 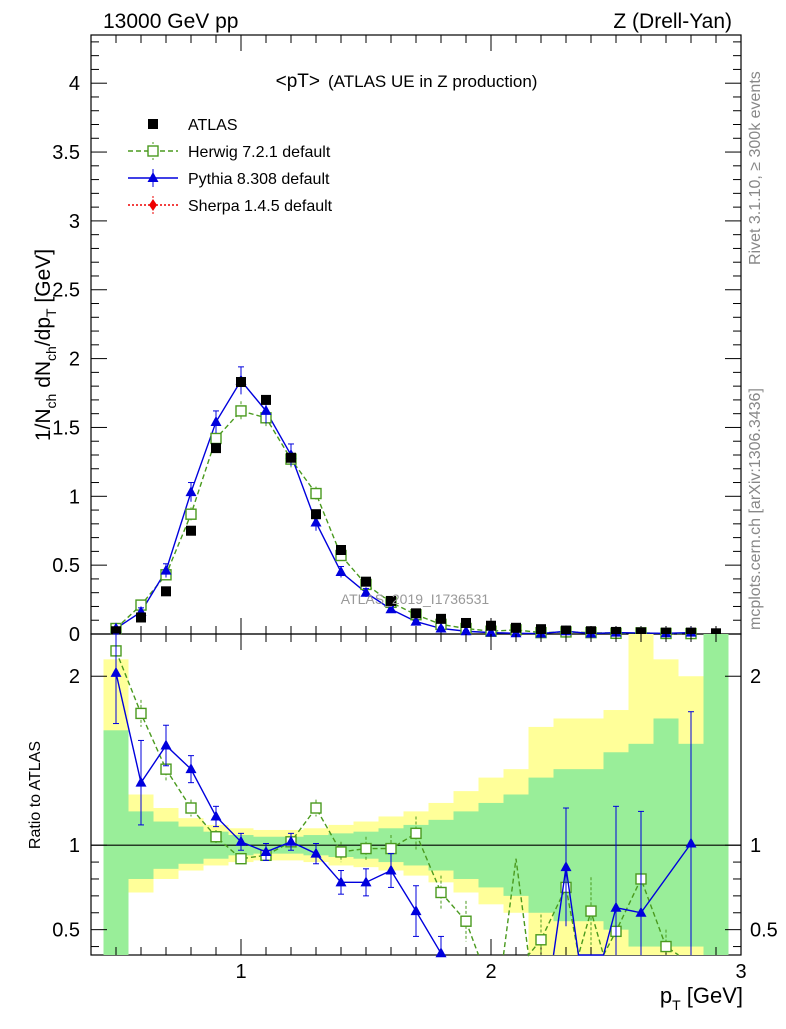 What do you see at coordinates (755, 677) in the screenshot?
I see `ratio-y-tick-label-right: 2` at bounding box center [755, 677].